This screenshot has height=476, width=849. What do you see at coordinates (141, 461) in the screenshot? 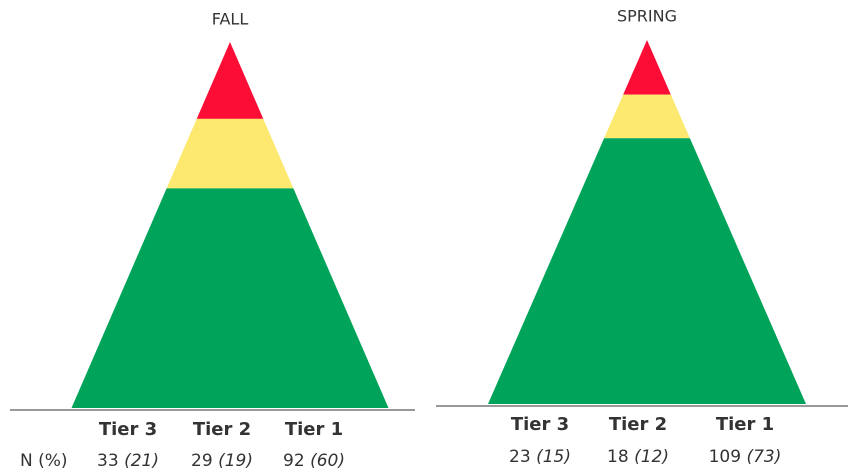
I see `percent-label: (21)` at bounding box center [141, 461].